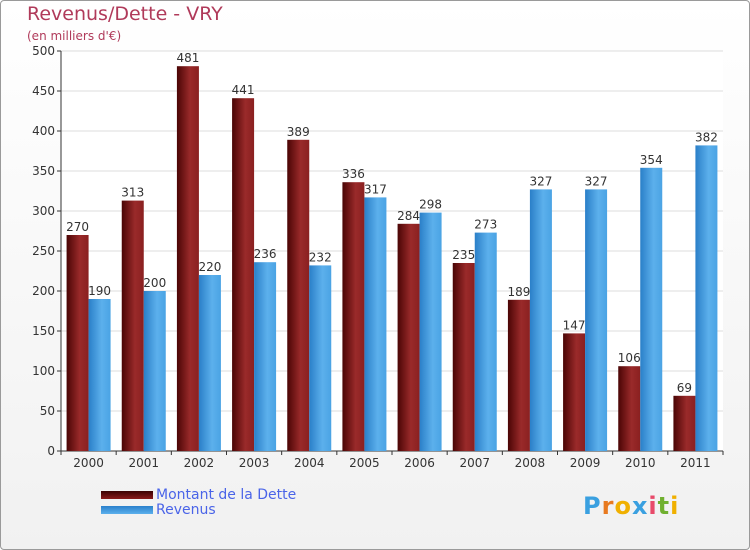 Image resolution: width=750 pixels, height=550 pixels. What do you see at coordinates (127, 494) in the screenshot?
I see `legend-swatch-dette` at bounding box center [127, 494].